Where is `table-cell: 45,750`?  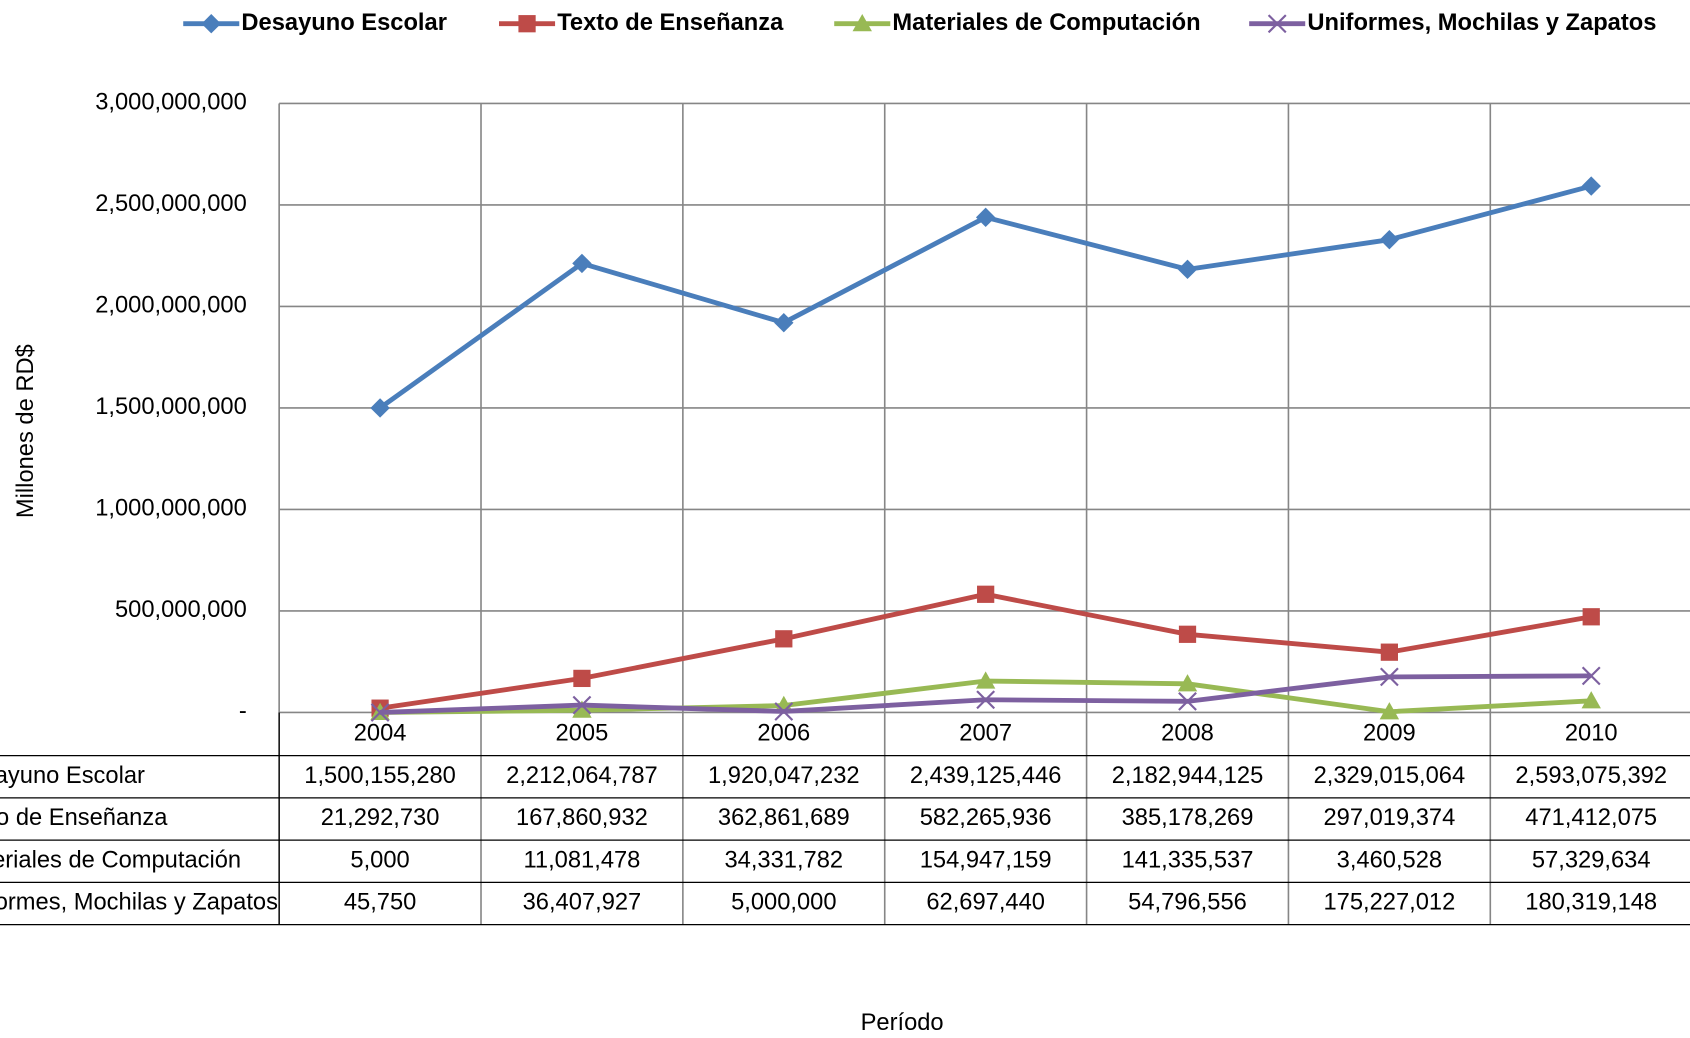
table-cell: 45,750 is located at coordinates (380, 903).